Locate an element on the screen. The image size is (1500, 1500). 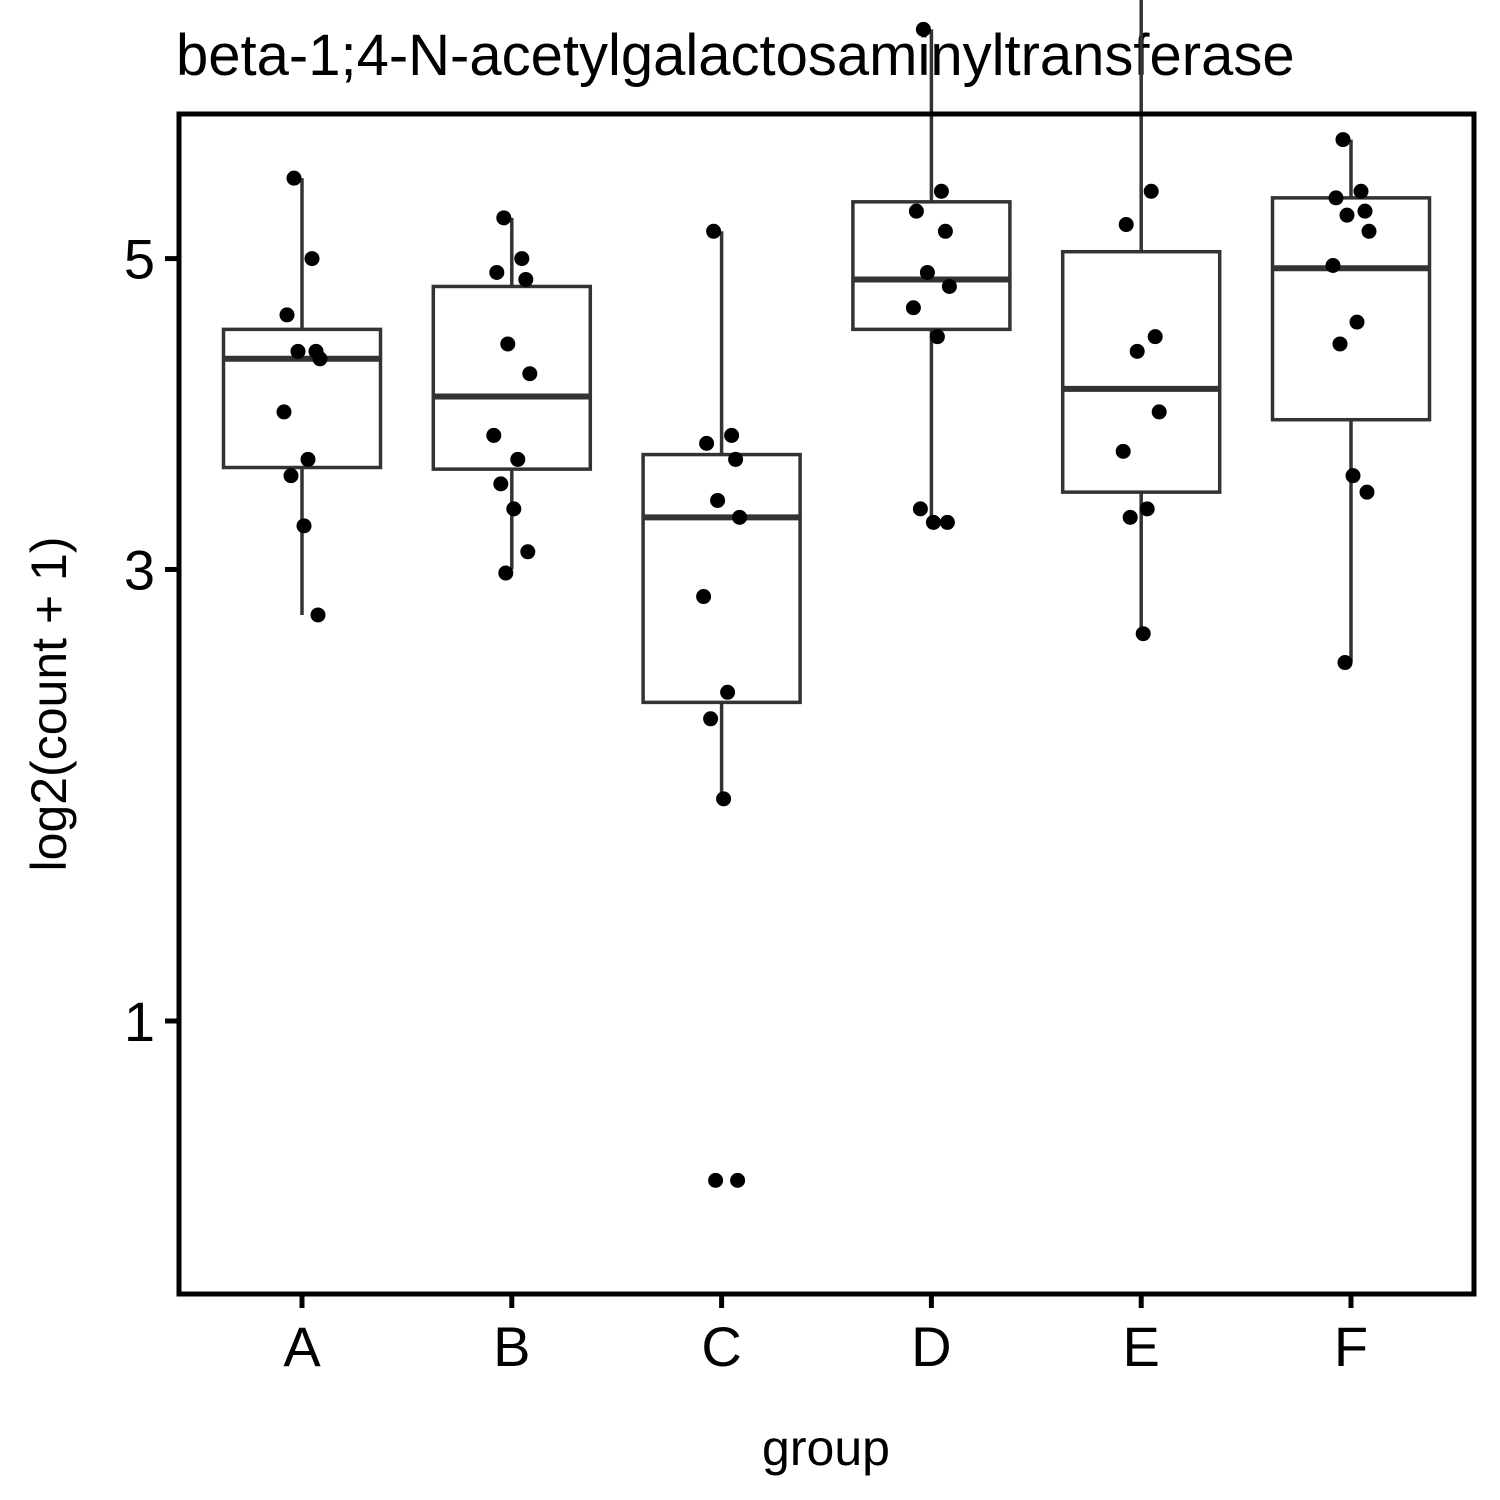
box-group-A is located at coordinates (302, 396).